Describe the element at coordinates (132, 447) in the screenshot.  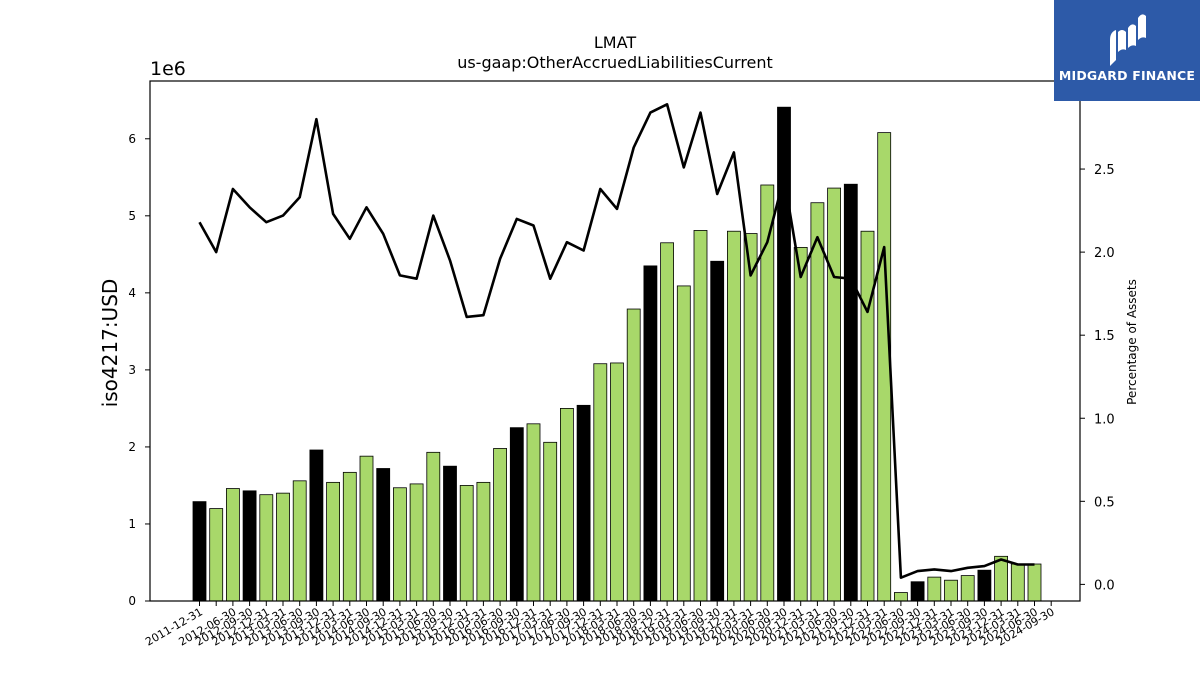
I see `y-tick-label: 2` at that location.